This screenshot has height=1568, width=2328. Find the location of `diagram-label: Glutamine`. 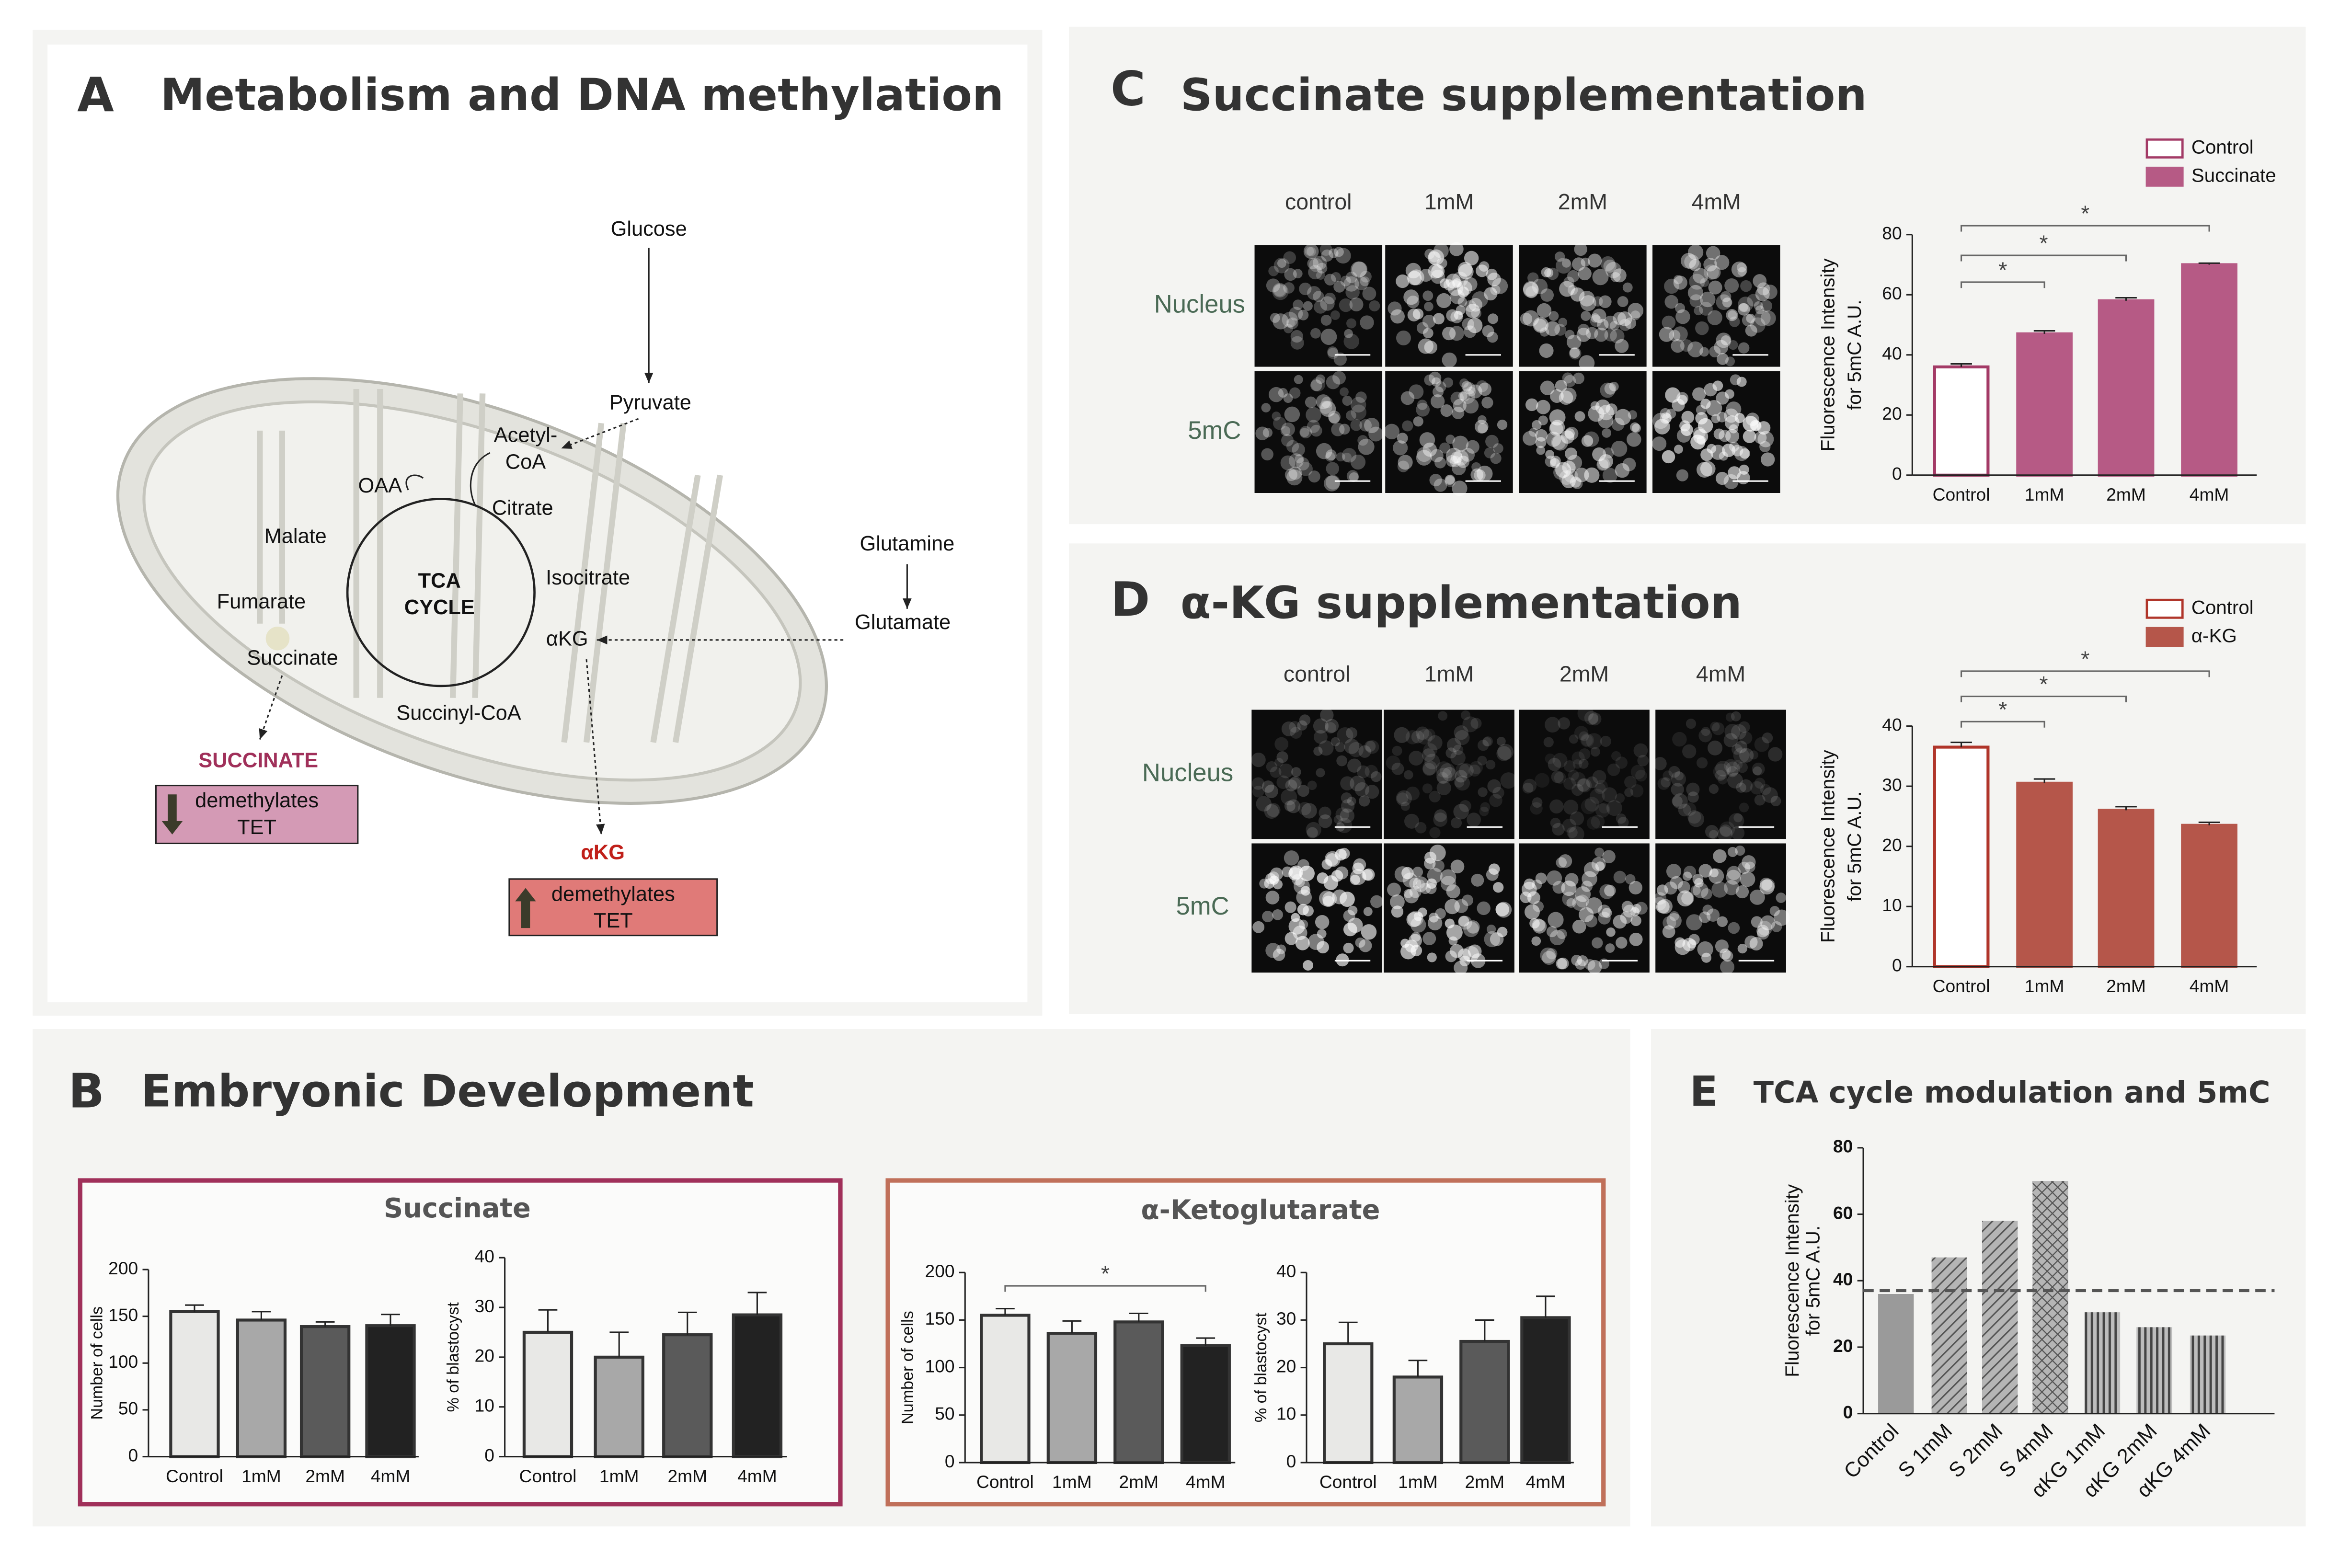

diagram-label: Glutamine is located at coordinates (908, 543).